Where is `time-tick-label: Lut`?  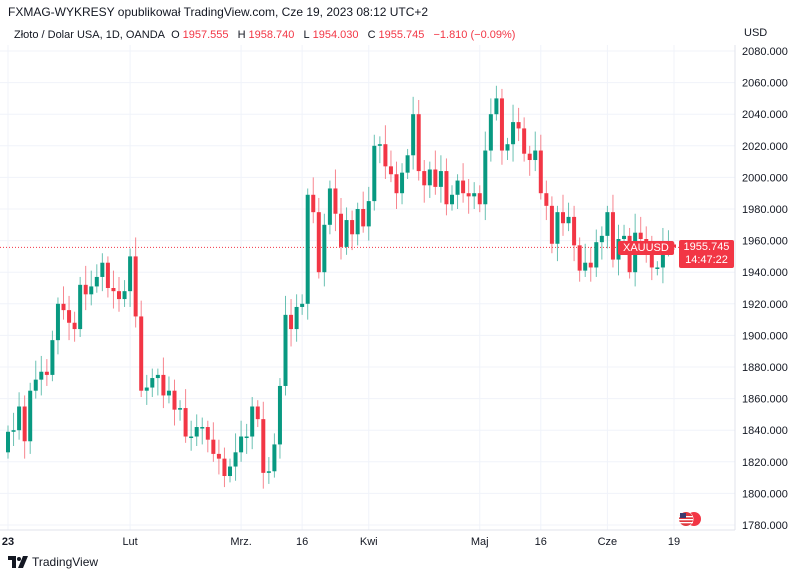
time-tick-label: Lut is located at coordinates (129, 542).